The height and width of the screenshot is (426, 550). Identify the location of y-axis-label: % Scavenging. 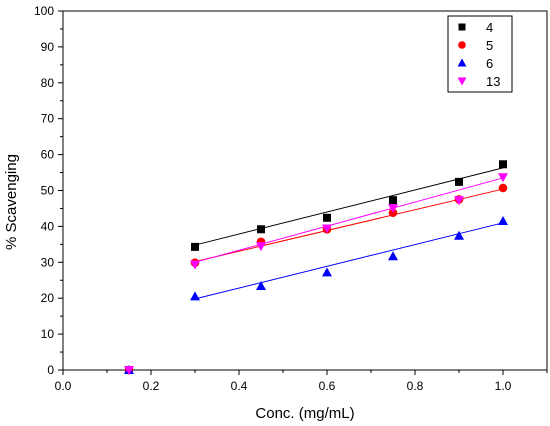
(11, 202).